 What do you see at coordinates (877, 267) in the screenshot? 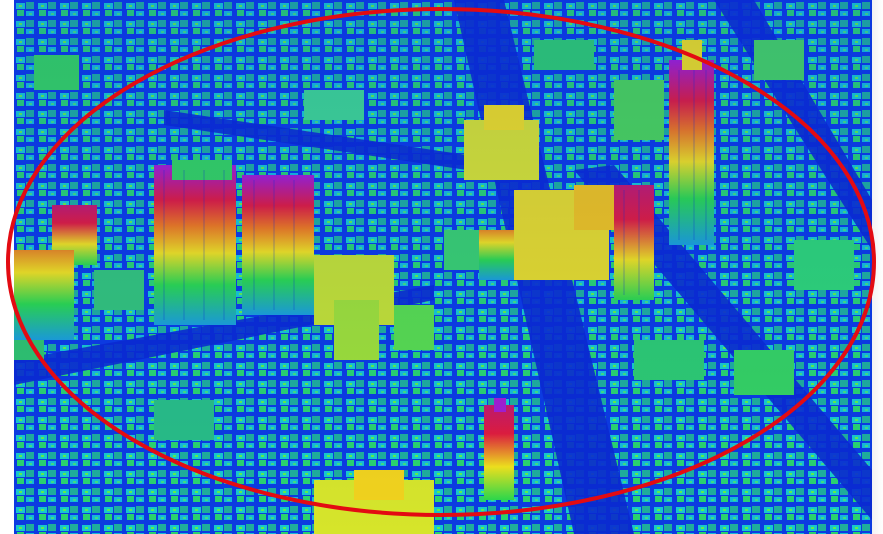
I see `image-border-strip` at bounding box center [877, 267].